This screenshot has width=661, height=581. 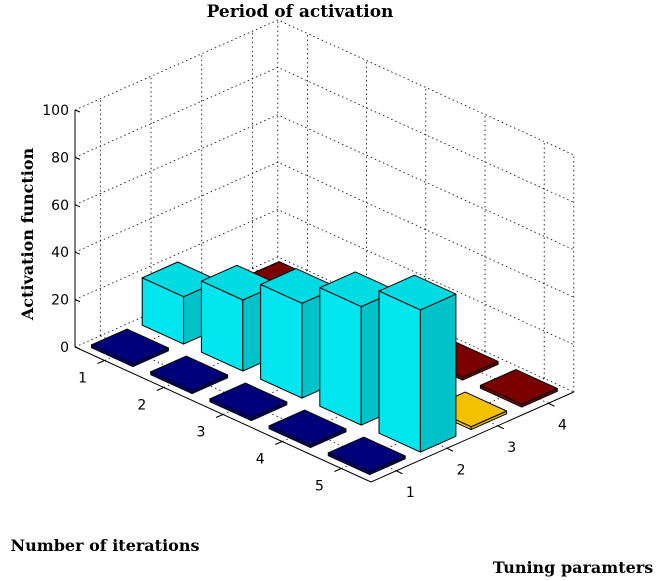 What do you see at coordinates (201, 433) in the screenshot?
I see `iteration-tick-label: 3` at bounding box center [201, 433].